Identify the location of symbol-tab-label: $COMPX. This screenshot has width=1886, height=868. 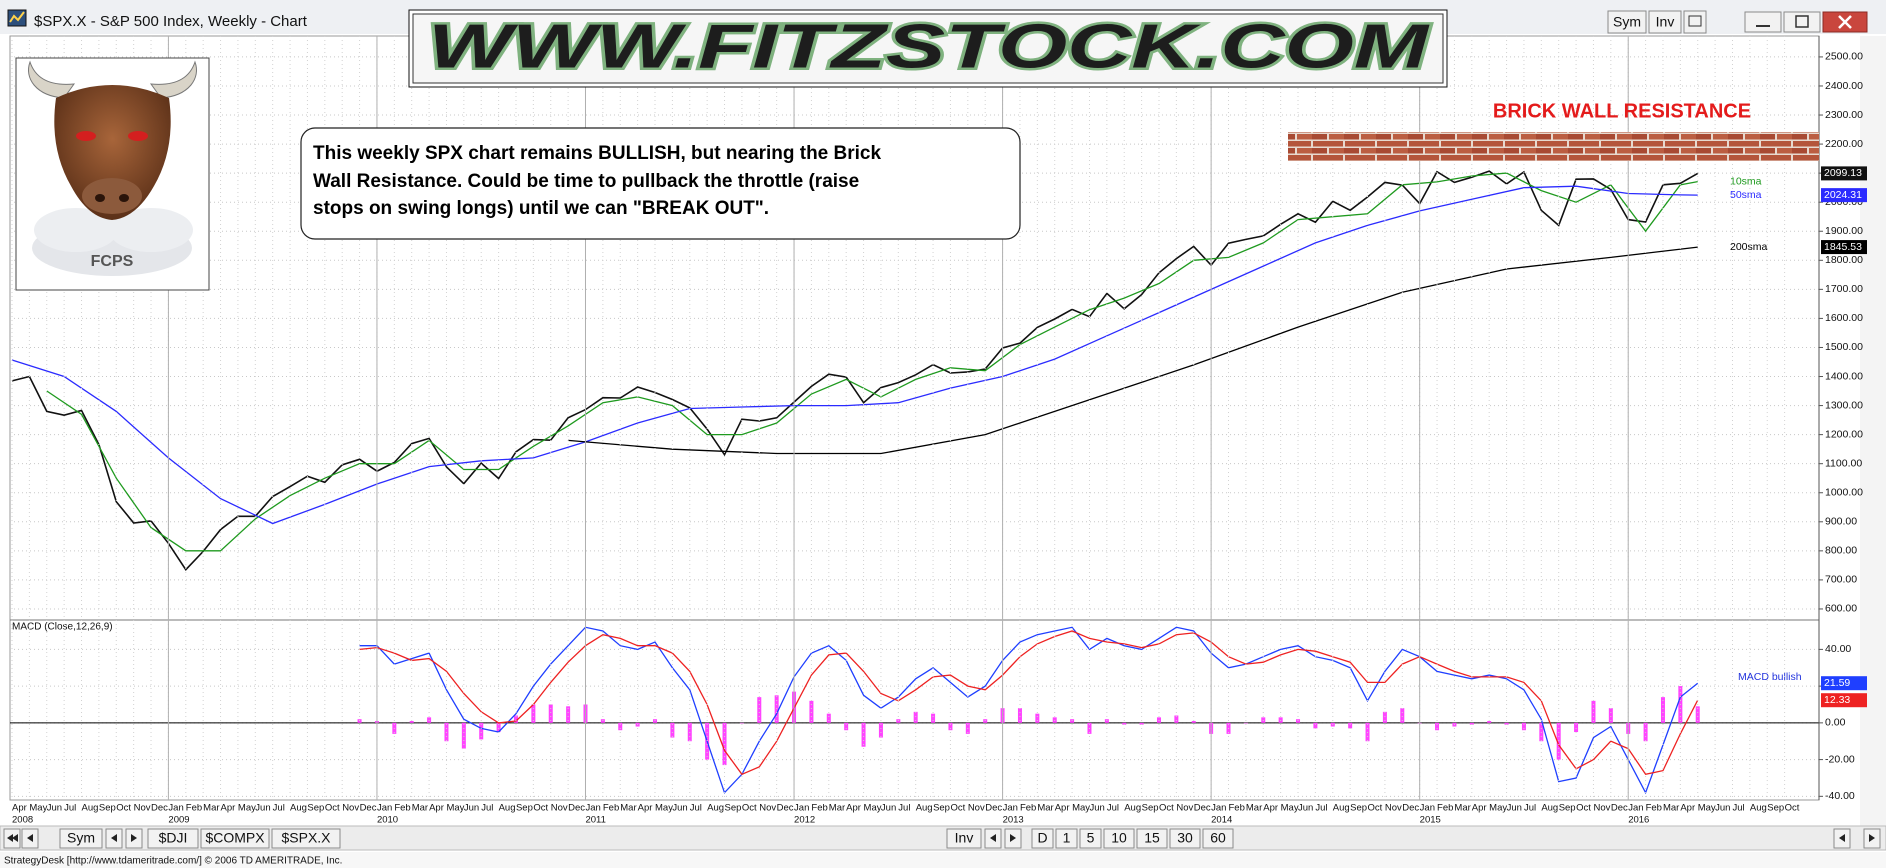
(235, 838).